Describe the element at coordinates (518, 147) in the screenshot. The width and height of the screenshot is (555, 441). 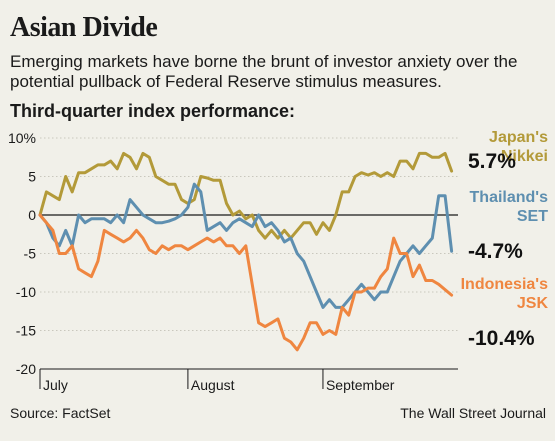
I see `legend-name-nikkei: Japan's Nikkei` at that location.